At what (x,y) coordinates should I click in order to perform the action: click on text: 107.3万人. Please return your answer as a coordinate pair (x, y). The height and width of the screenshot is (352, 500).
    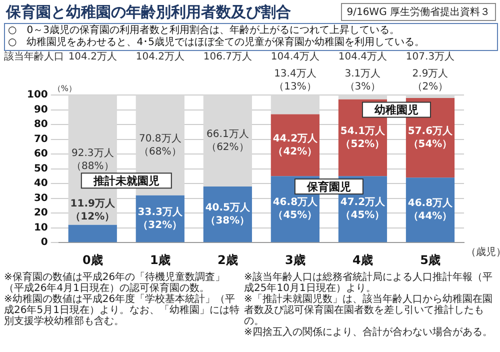
    Looking at the image, I should click on (430, 57).